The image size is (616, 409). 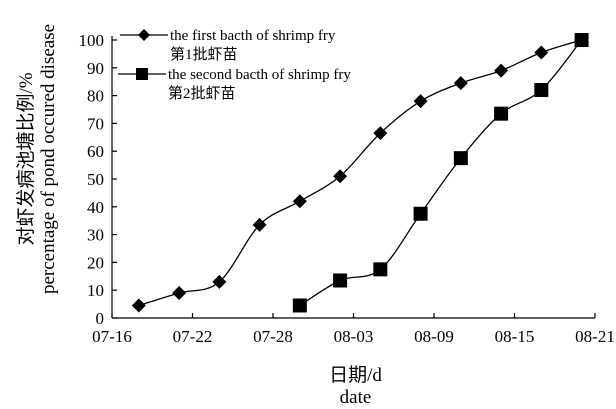 What do you see at coordinates (95, 151) in the screenshot?
I see `y-tick-label: 60` at bounding box center [95, 151].